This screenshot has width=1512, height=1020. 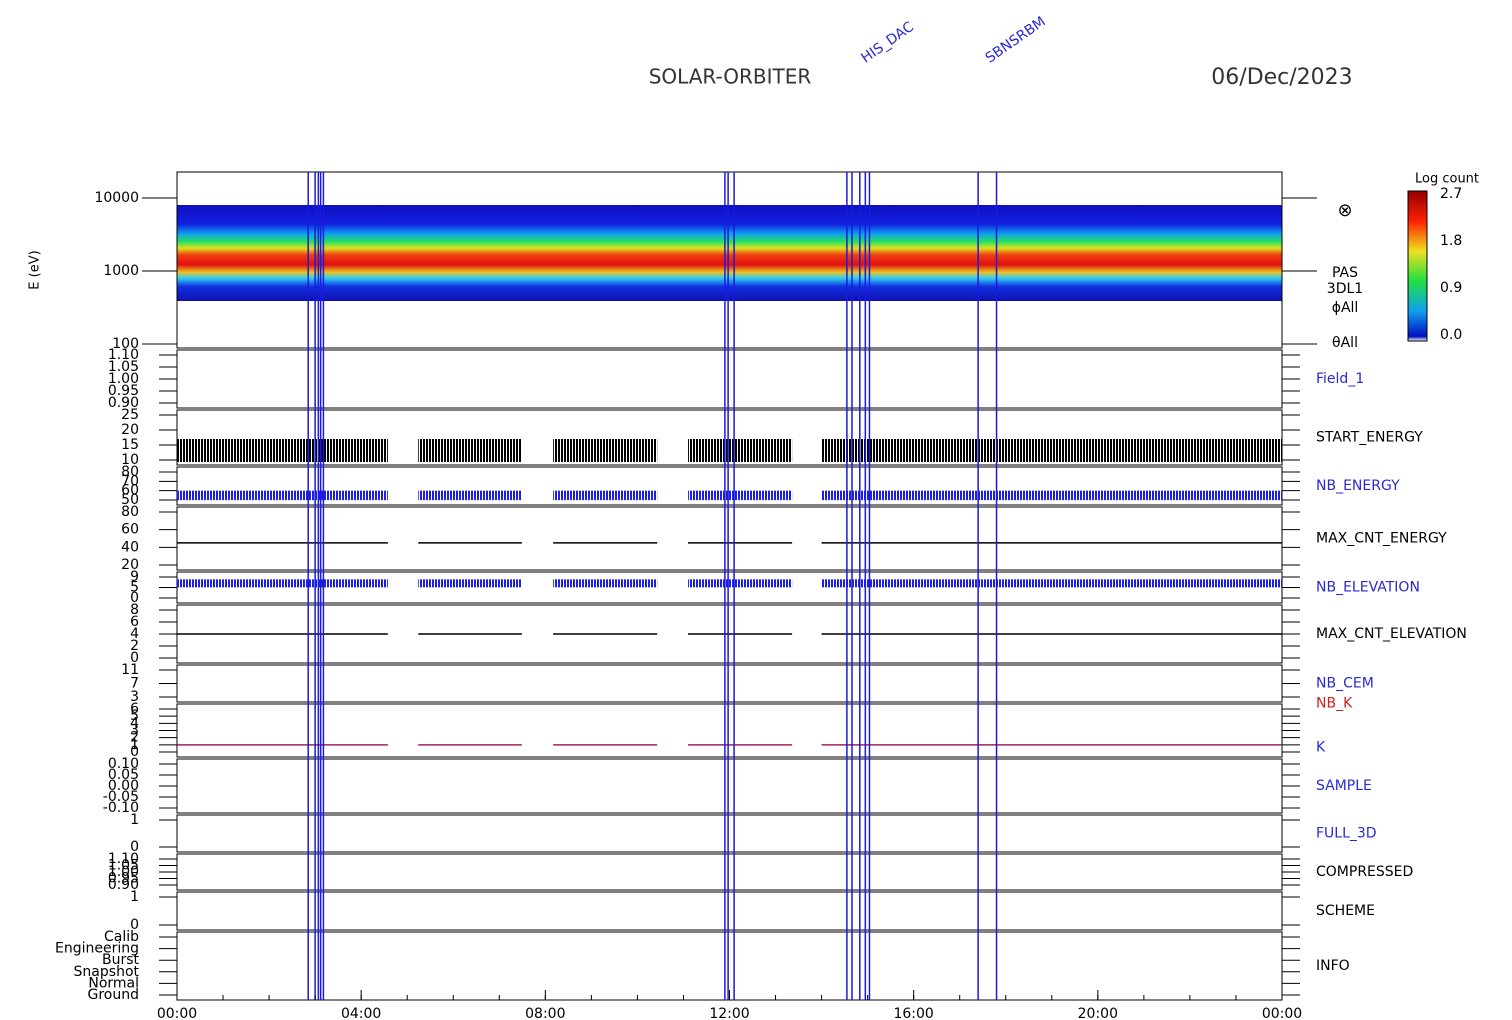 What do you see at coordinates (113, 983) in the screenshot?
I see `y-tick-label: Normal` at bounding box center [113, 983].